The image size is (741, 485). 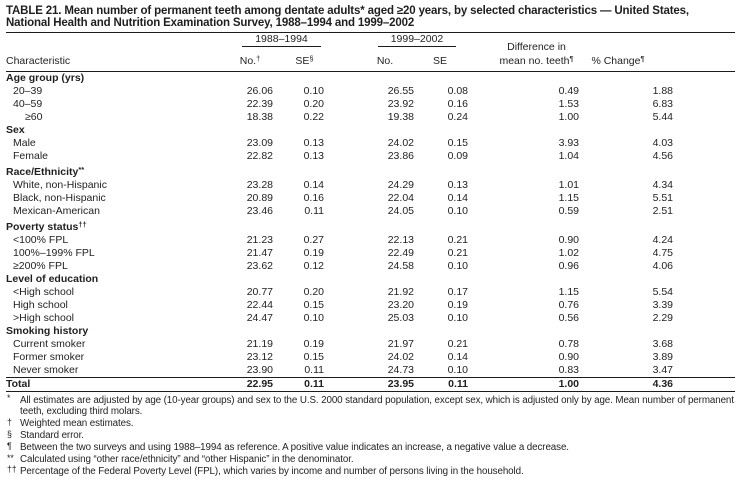 I want to click on cell-pct-change: 3.39, so click(x=662, y=304).